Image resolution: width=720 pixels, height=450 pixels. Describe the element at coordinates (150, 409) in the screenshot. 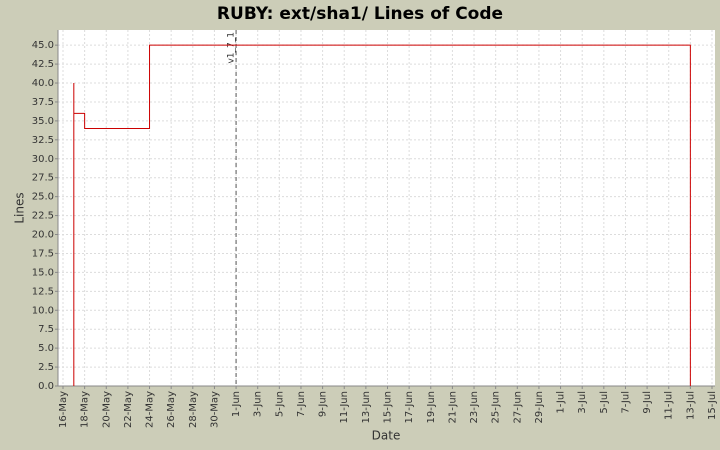

I see `x-tick-label: 24-May` at that location.